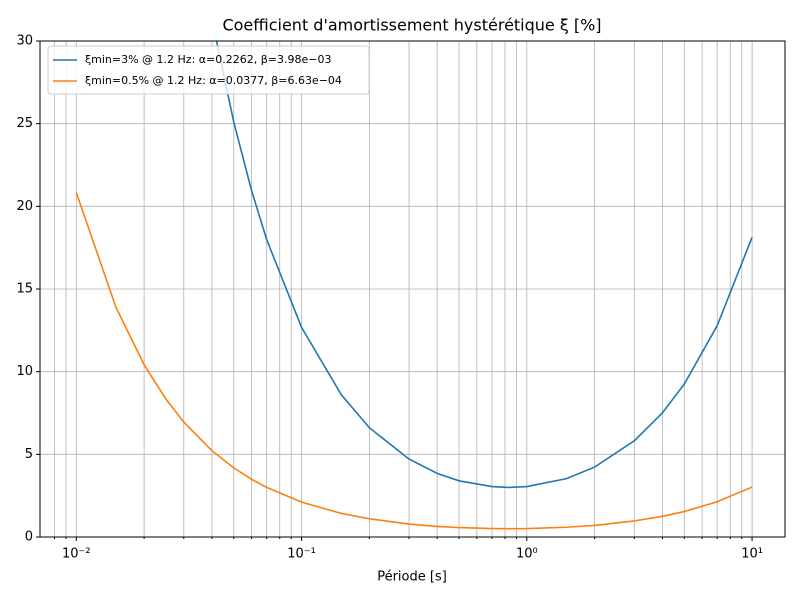 The width and height of the screenshot is (800, 600). What do you see at coordinates (301, 554) in the screenshot?
I see `x-tick-label: 10⁻¹` at bounding box center [301, 554].